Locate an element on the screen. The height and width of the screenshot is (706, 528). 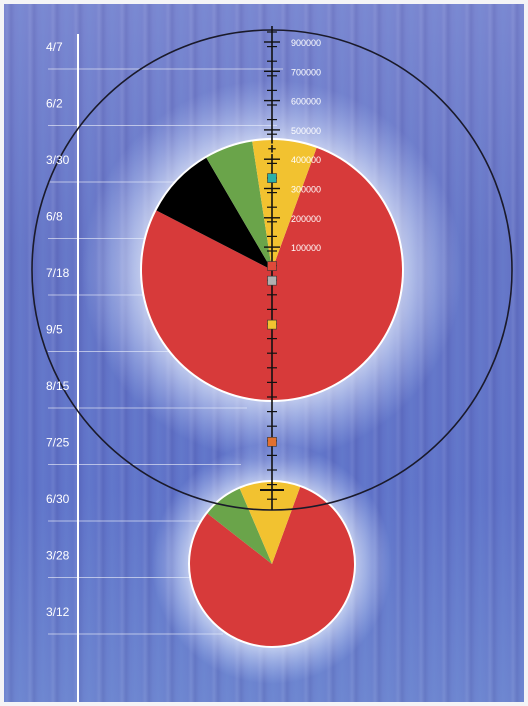
value-axis-tick-label: 600000 is located at coordinates (306, 102).